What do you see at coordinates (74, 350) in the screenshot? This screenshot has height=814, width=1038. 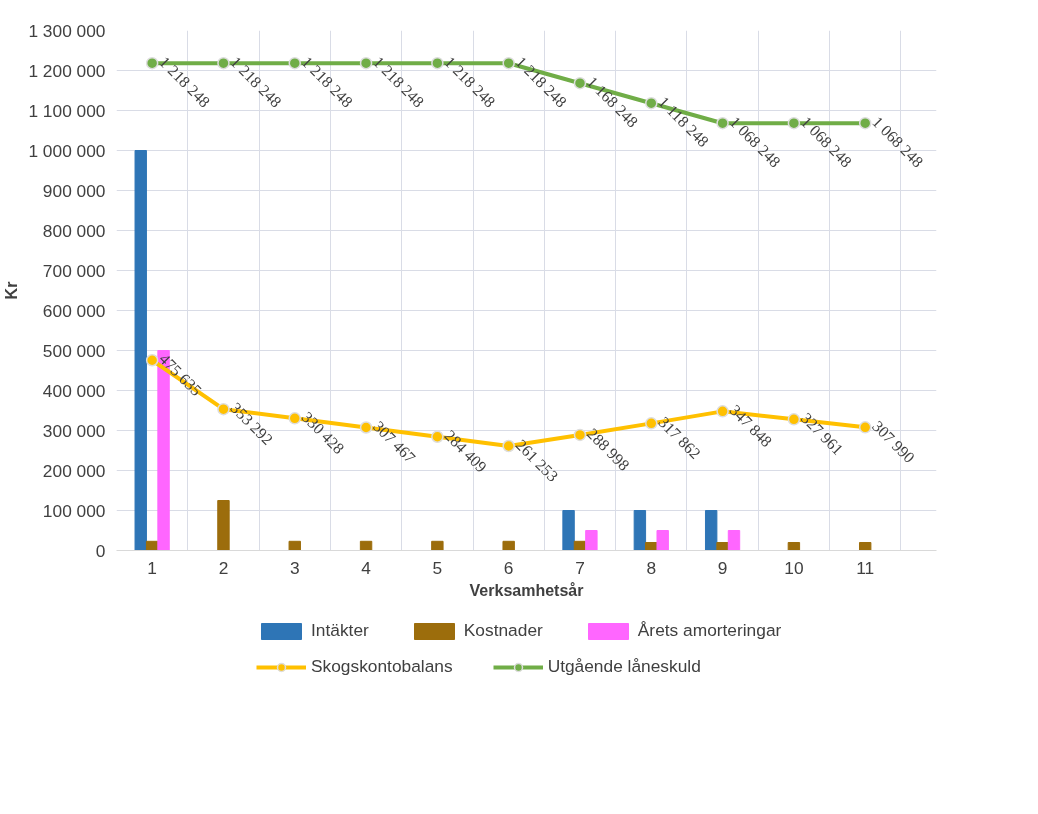 I see `y-tick-label: 500 000` at bounding box center [74, 350].